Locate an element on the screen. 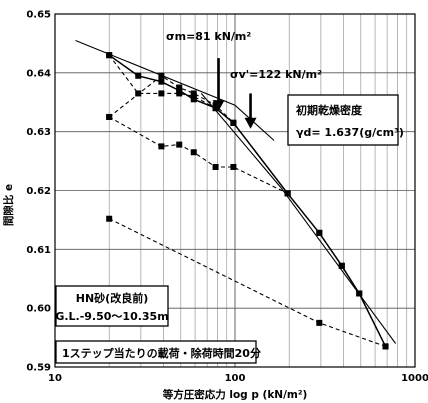  density-box is located at coordinates (343, 120).